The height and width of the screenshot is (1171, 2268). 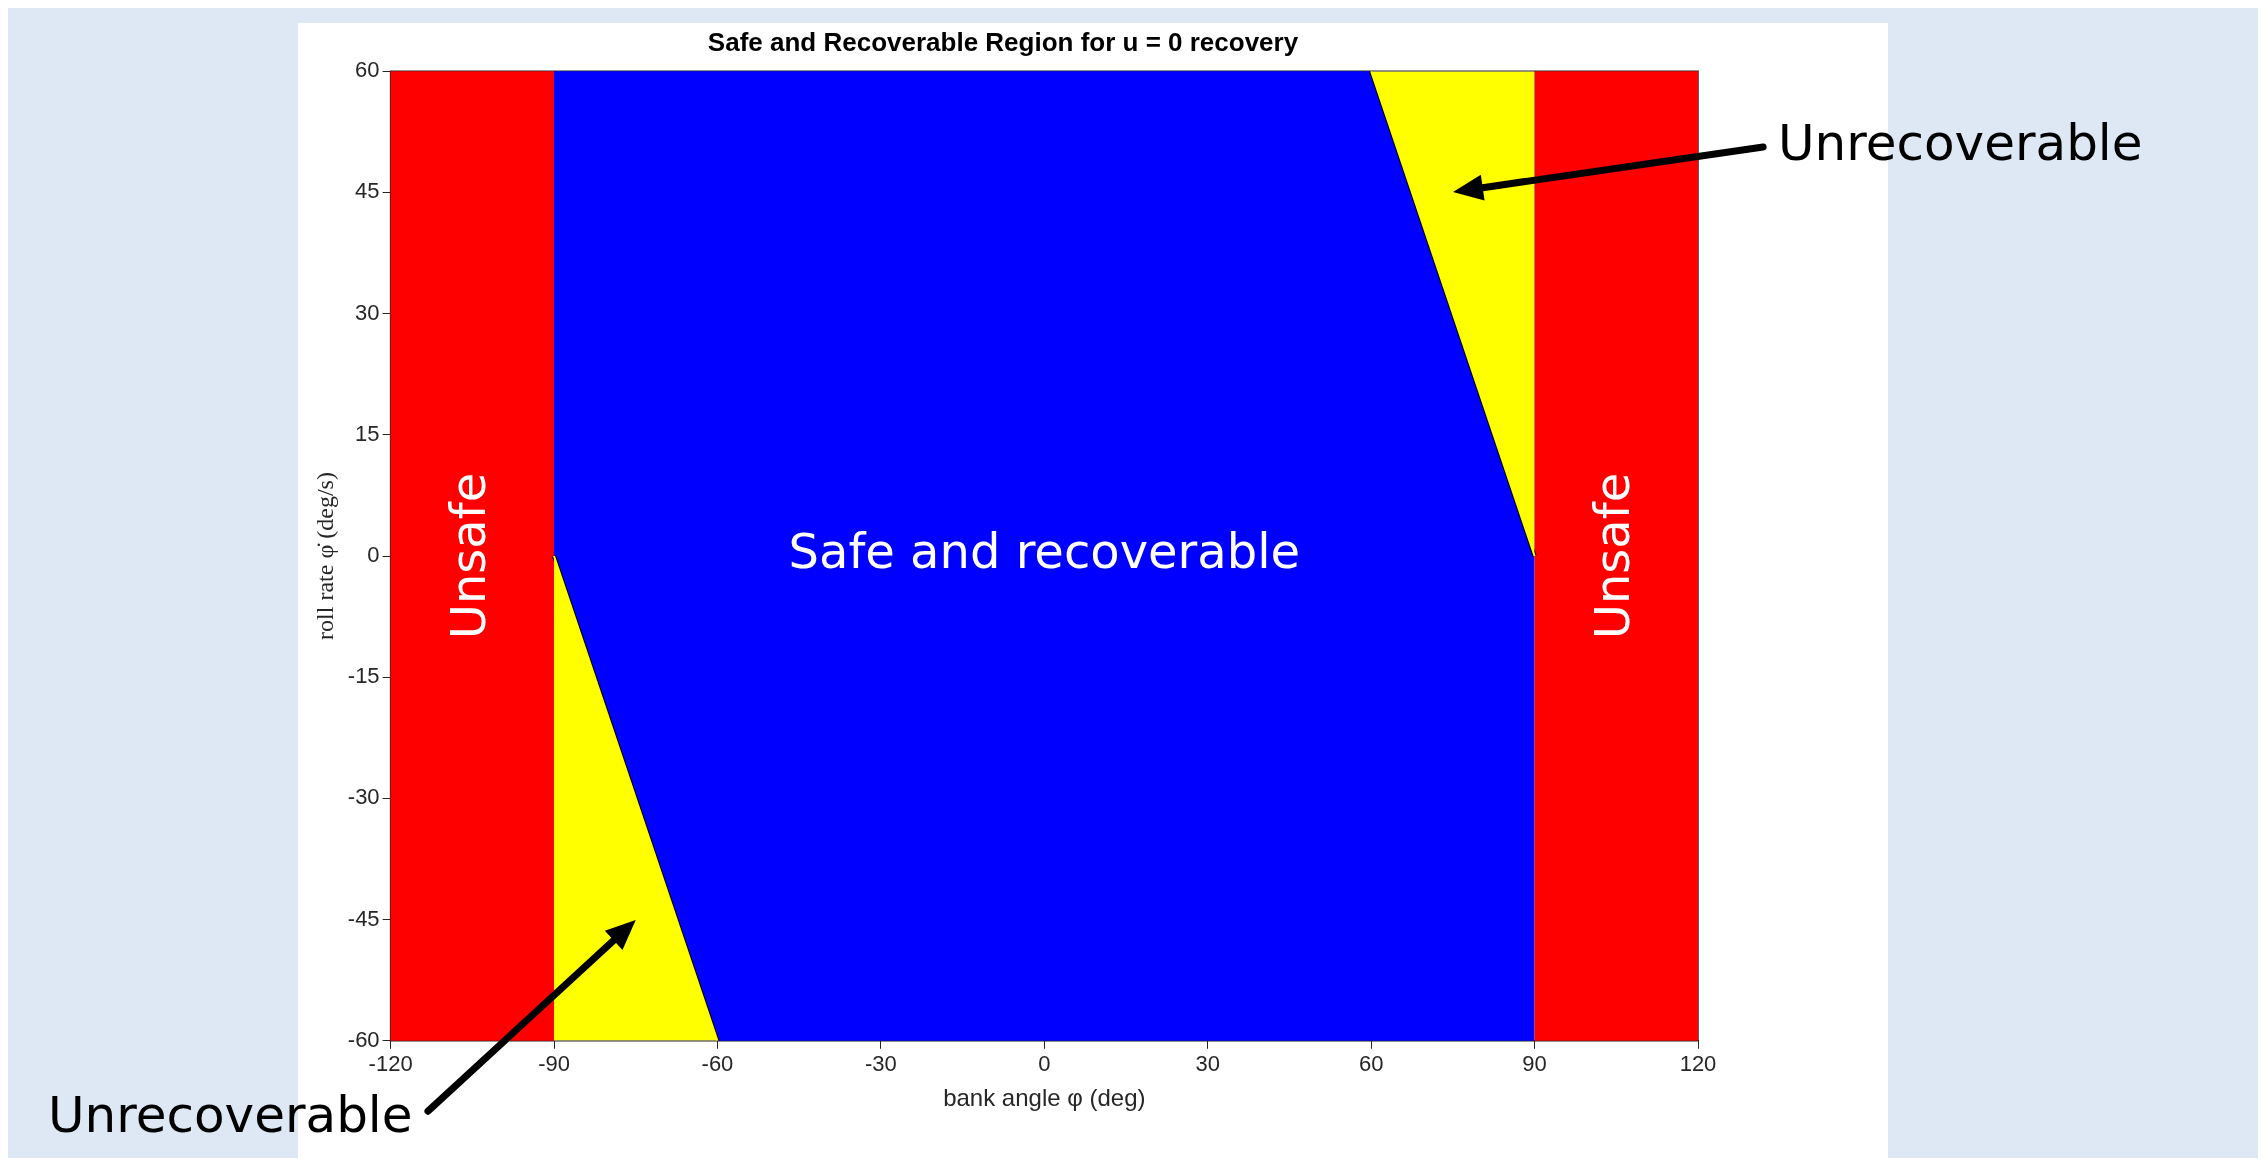 I want to click on x-tick-label: -60, so click(x=717, y=1064).